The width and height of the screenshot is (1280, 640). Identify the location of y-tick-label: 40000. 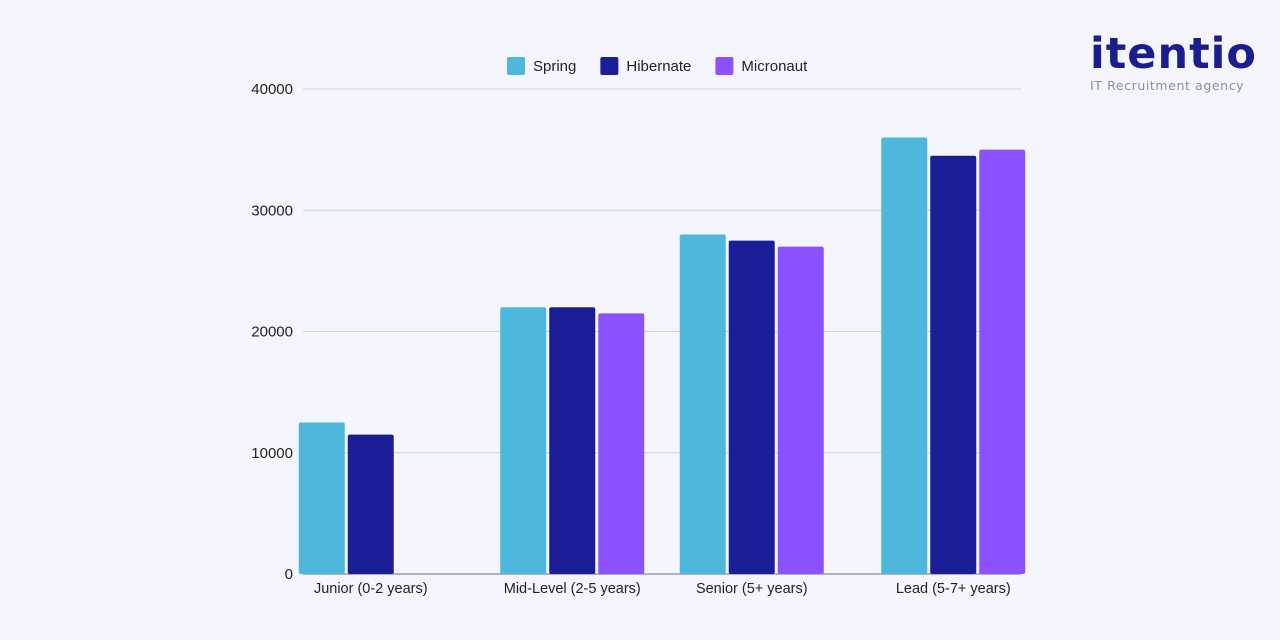
(272, 89).